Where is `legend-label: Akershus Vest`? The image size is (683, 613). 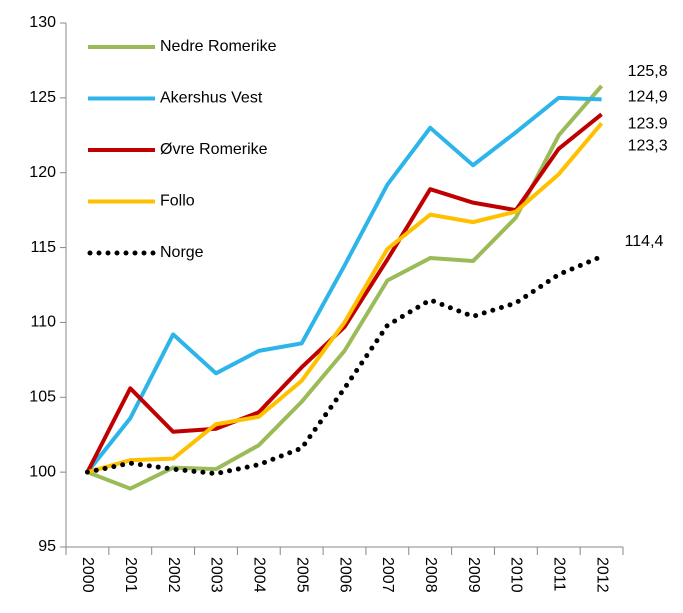
legend-label: Akershus Vest is located at coordinates (211, 98).